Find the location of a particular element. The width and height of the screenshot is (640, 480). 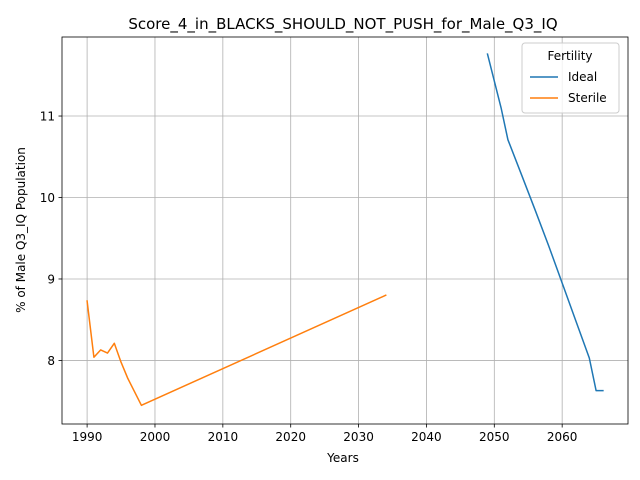

y-tick-label: 11 is located at coordinates (47, 117).